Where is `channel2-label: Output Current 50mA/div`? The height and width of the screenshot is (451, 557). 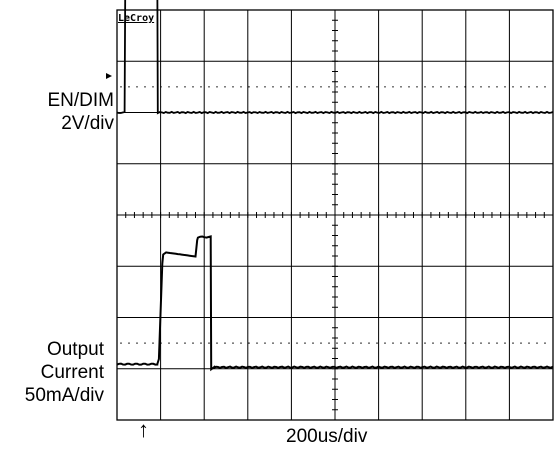
channel2-label: Output Current 50mA/div is located at coordinates (55, 372).